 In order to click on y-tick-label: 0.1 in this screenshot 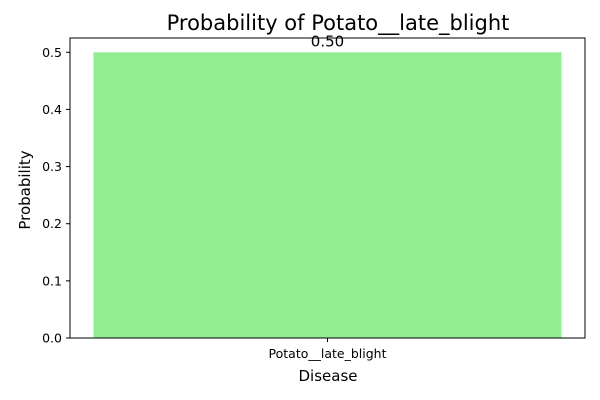, I will do `click(52, 280)`.